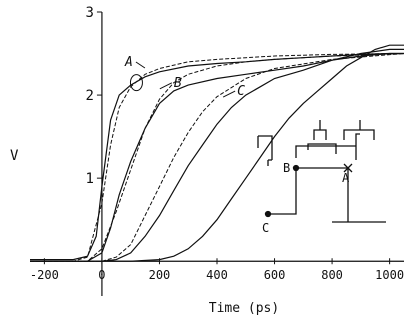  What do you see at coordinates (178, 83) in the screenshot?
I see `annotation-B: B` at bounding box center [178, 83].